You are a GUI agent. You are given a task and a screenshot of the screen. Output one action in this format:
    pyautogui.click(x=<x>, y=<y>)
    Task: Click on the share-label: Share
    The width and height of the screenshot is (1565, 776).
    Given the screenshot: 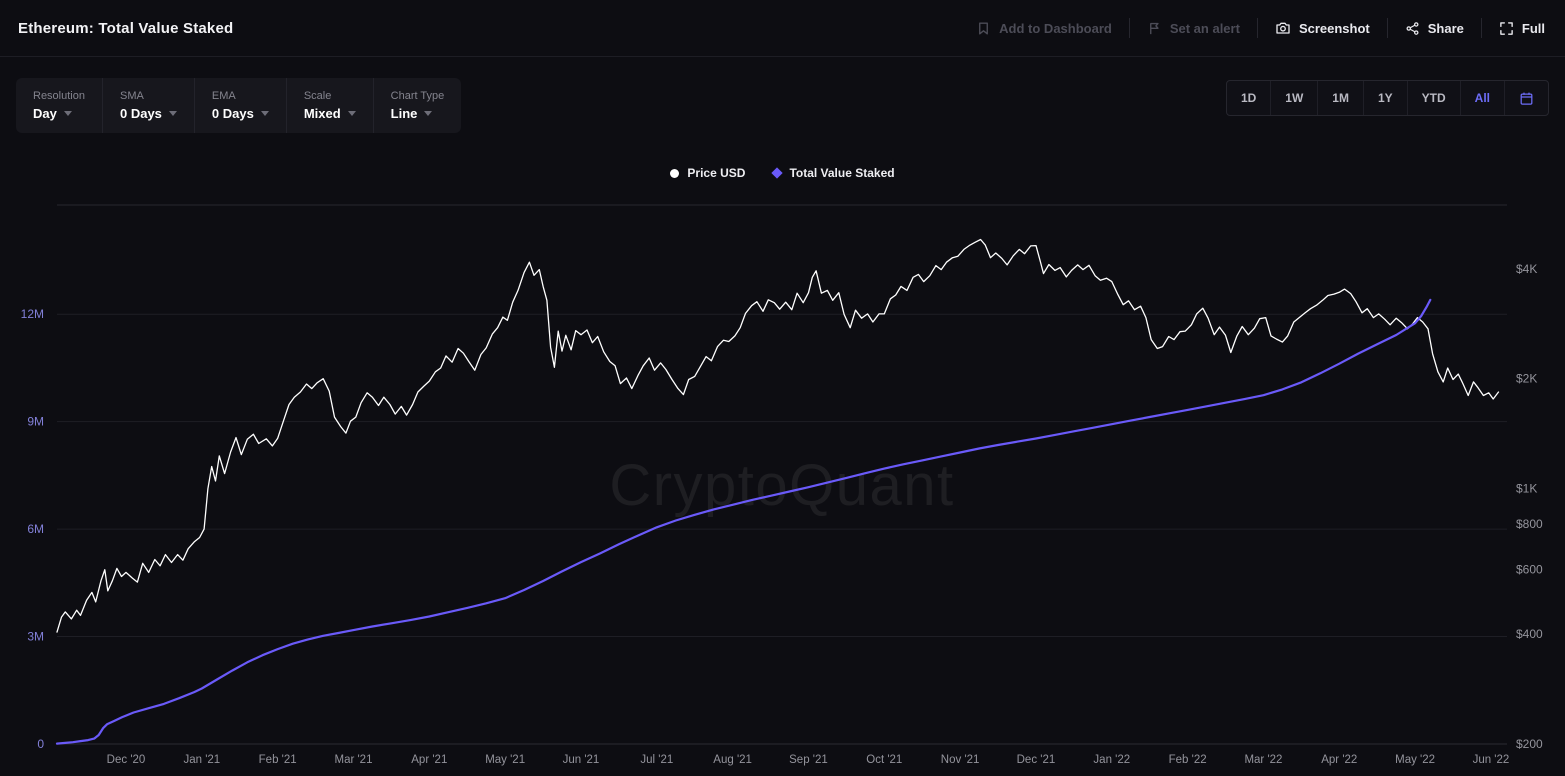 What is the action you would take?
    pyautogui.click(x=1445, y=28)
    